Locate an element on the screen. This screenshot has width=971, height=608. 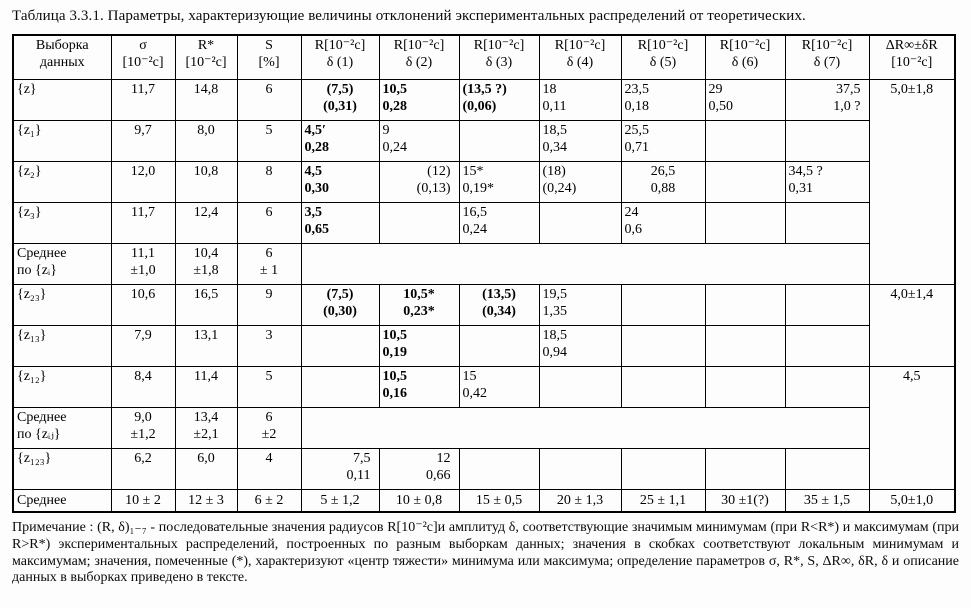
stat-cell: 10,8 is located at coordinates (206, 181).